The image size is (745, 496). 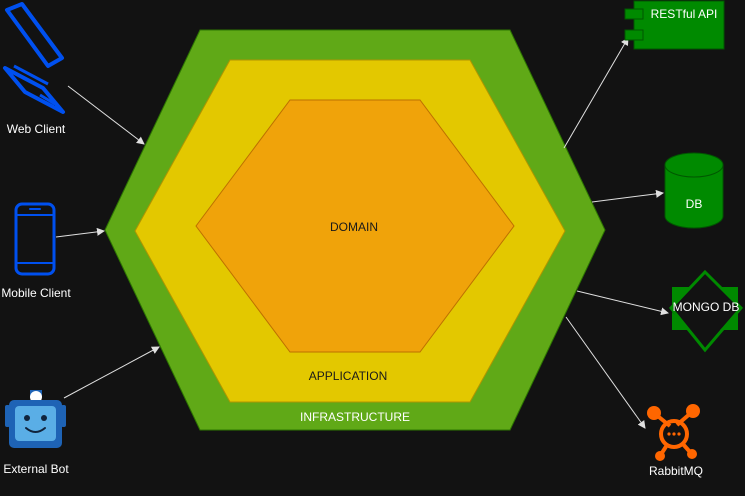 I want to click on mobile-client-arrow, so click(x=80, y=232).